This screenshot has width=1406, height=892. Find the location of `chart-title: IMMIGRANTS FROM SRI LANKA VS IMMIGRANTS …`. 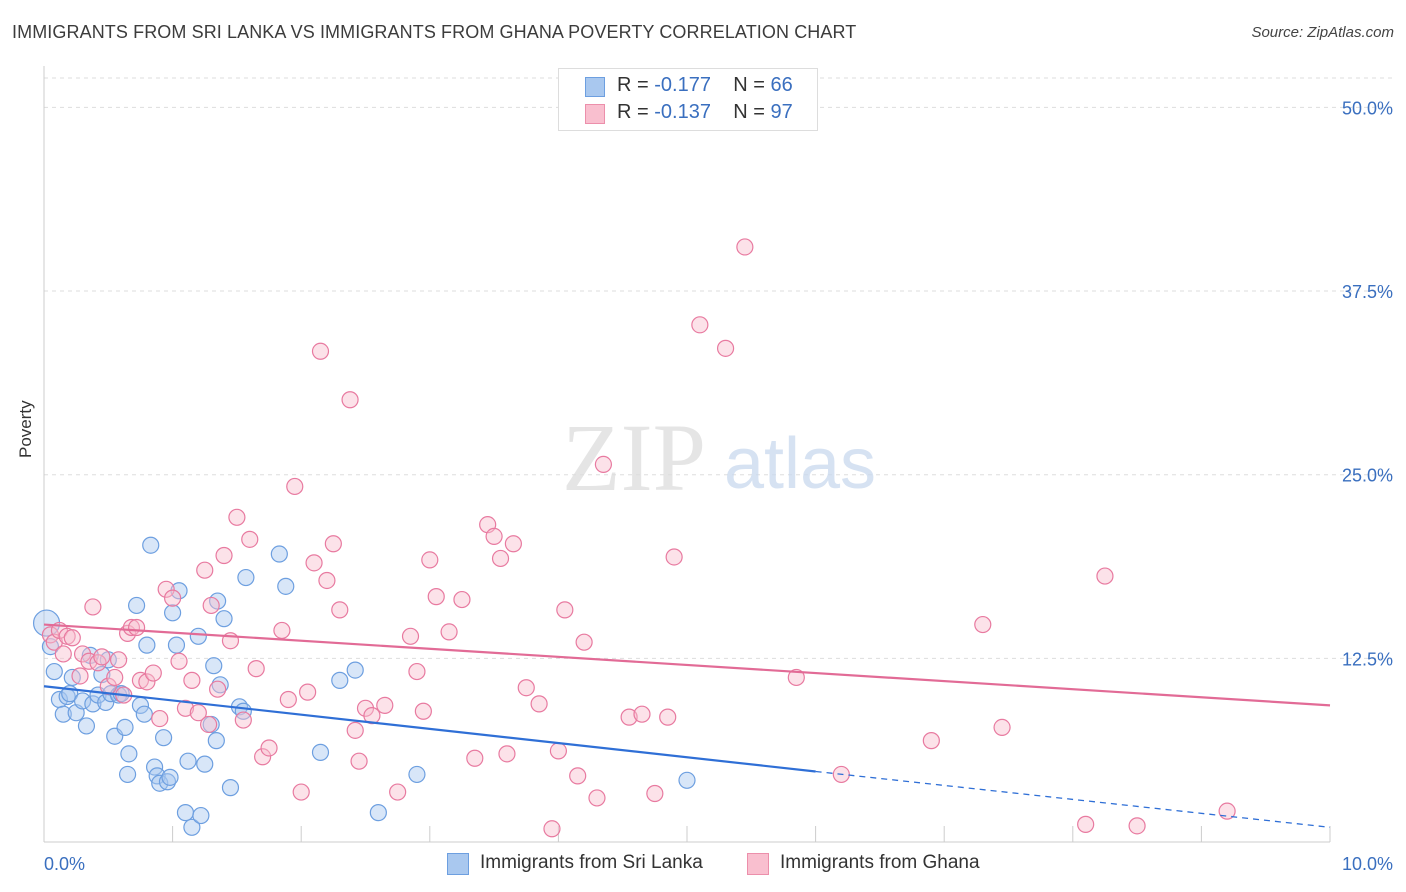

chart-title: IMMIGRANTS FROM SRI LANKA VS IMMIGRANTS … is located at coordinates (434, 32).